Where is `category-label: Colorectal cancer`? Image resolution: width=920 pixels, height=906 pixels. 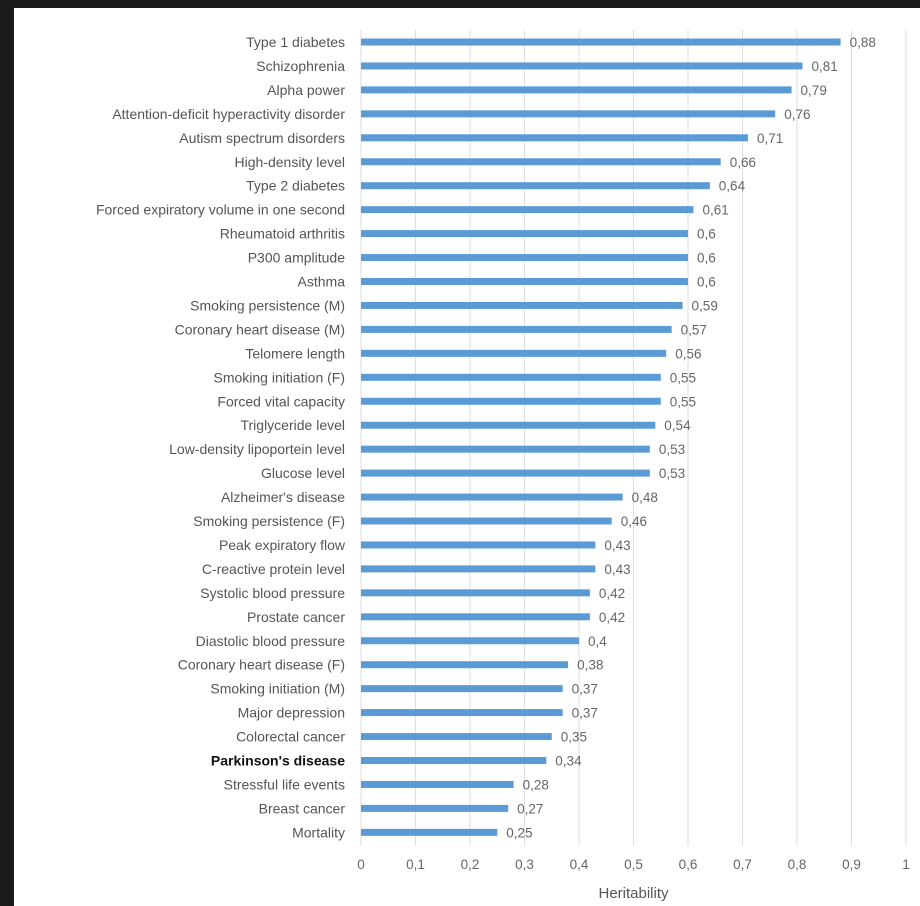 category-label: Colorectal cancer is located at coordinates (290, 737).